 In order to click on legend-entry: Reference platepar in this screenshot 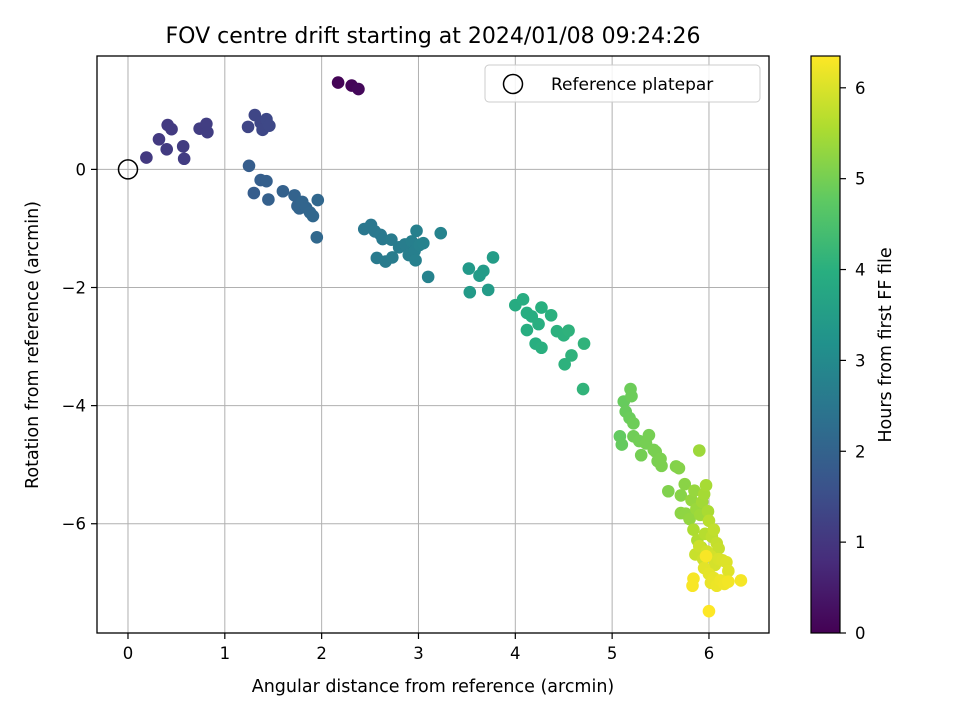, I will do `click(632, 85)`.